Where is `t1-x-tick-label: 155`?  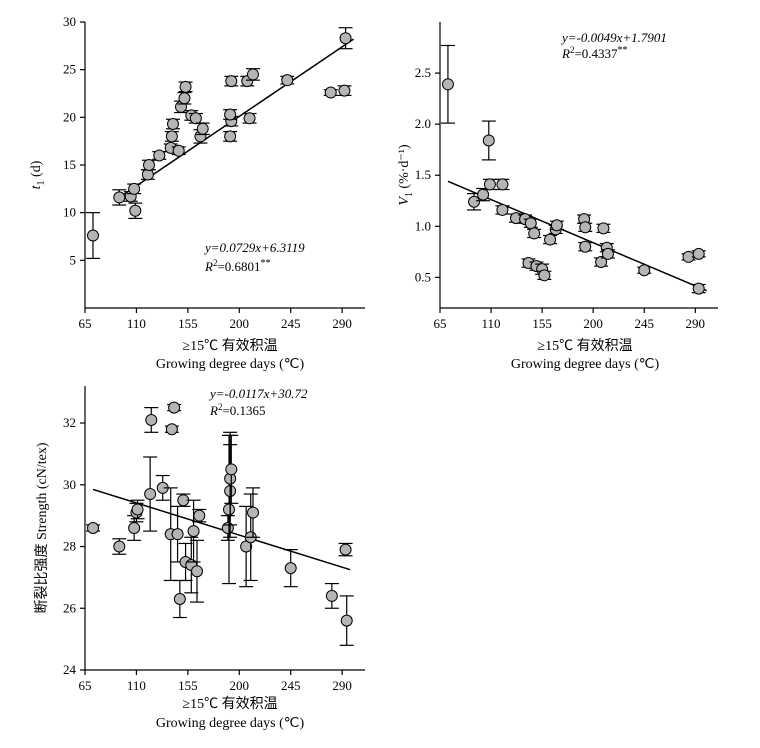
t1-x-tick-label: 155 is located at coordinates (188, 323).